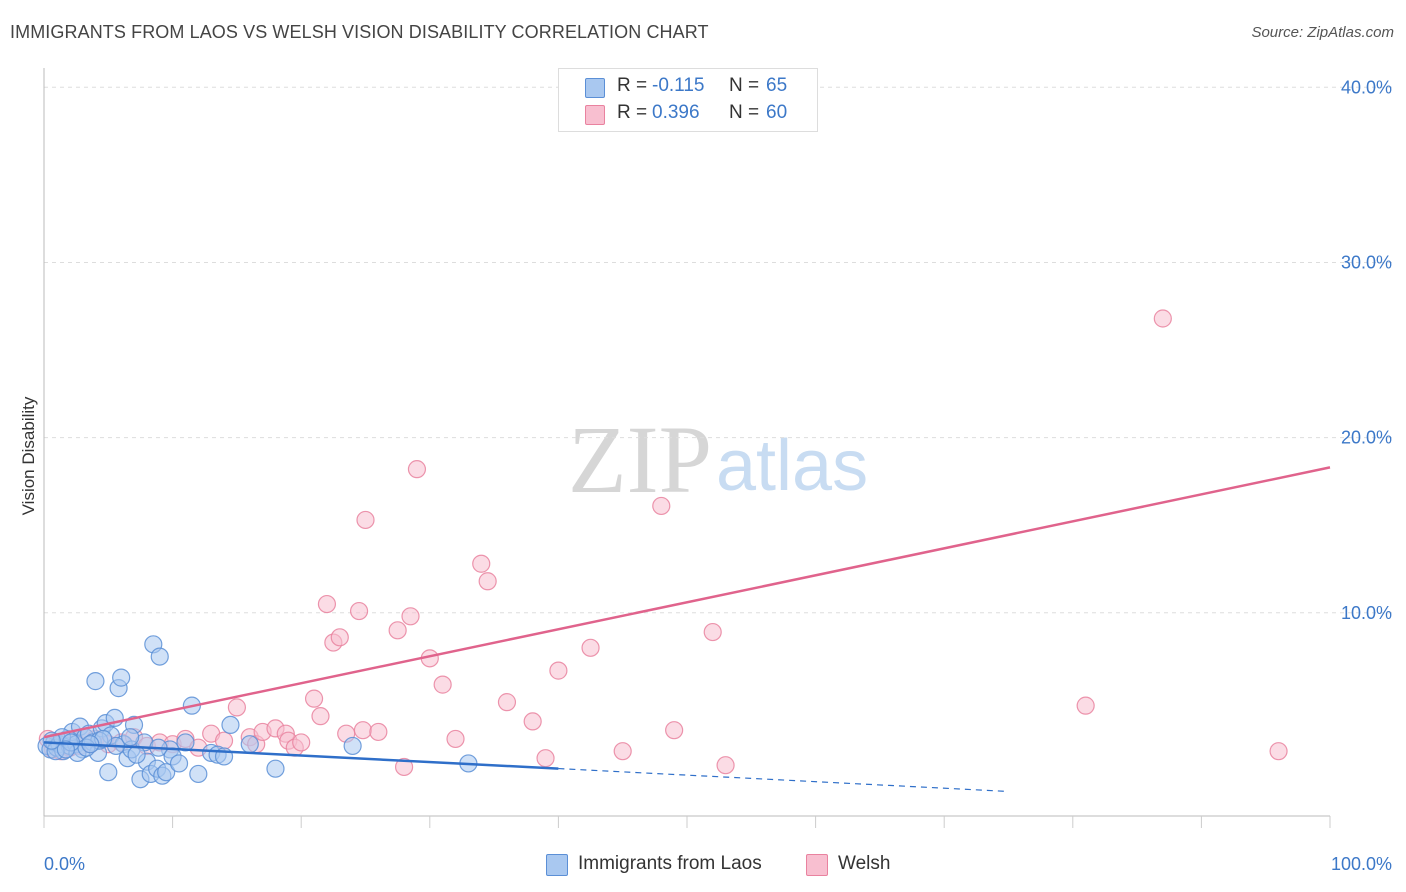  I want to click on stats-legend: R = -0.115 N = 65 R = 0.396 N = 60, so click(688, 100).